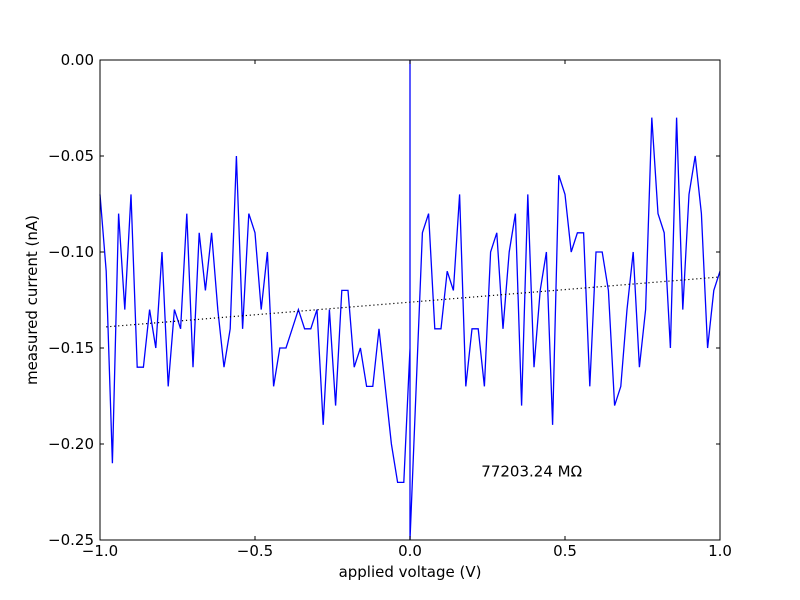 Image resolution: width=800 pixels, height=600 pixels. Describe the element at coordinates (413, 302) in the screenshot. I see `fit-line` at that location.